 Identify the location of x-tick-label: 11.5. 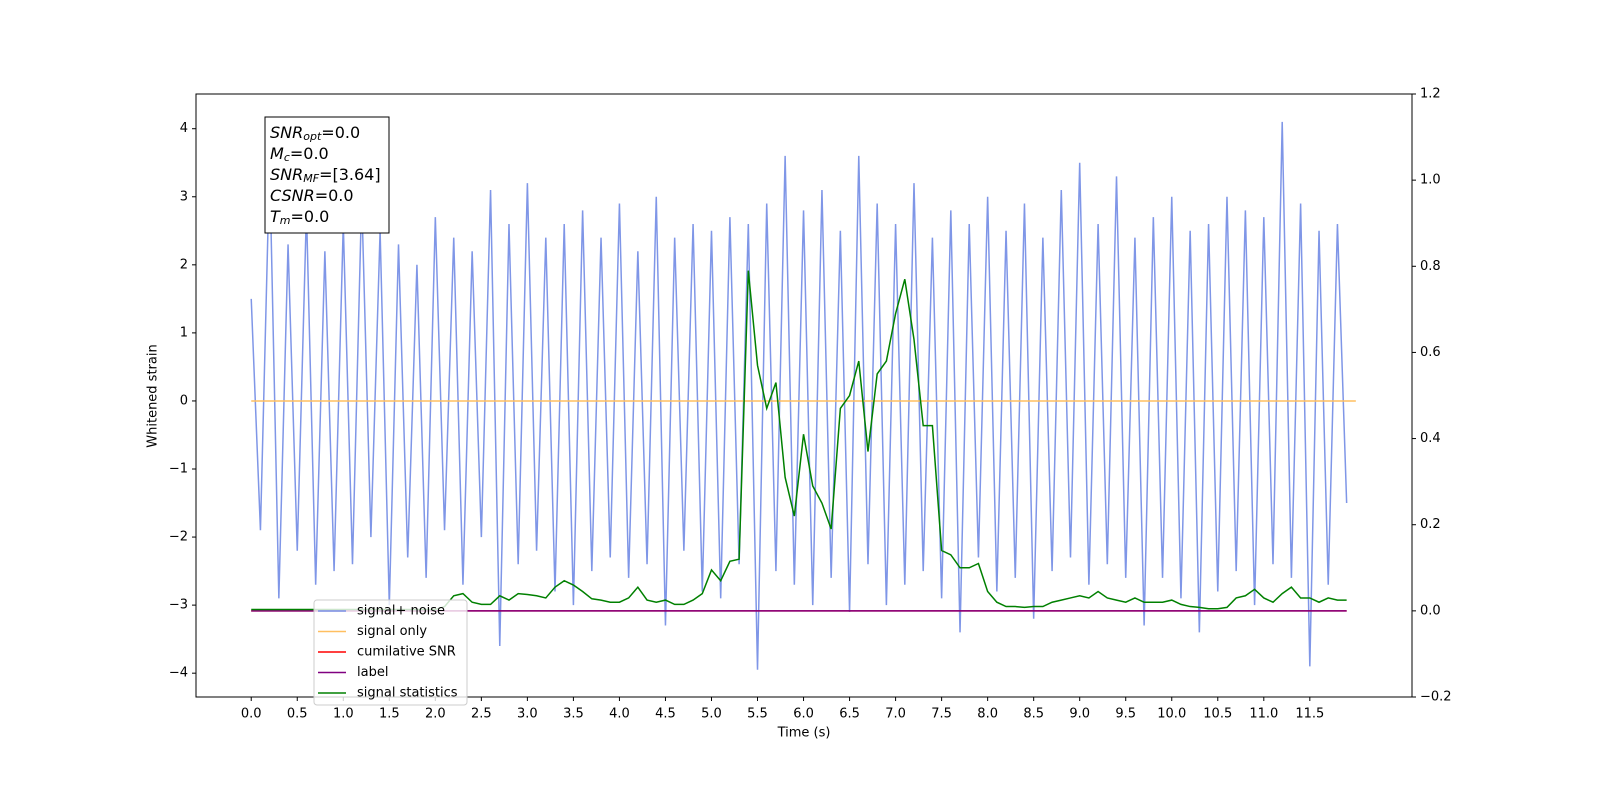
(1309, 714).